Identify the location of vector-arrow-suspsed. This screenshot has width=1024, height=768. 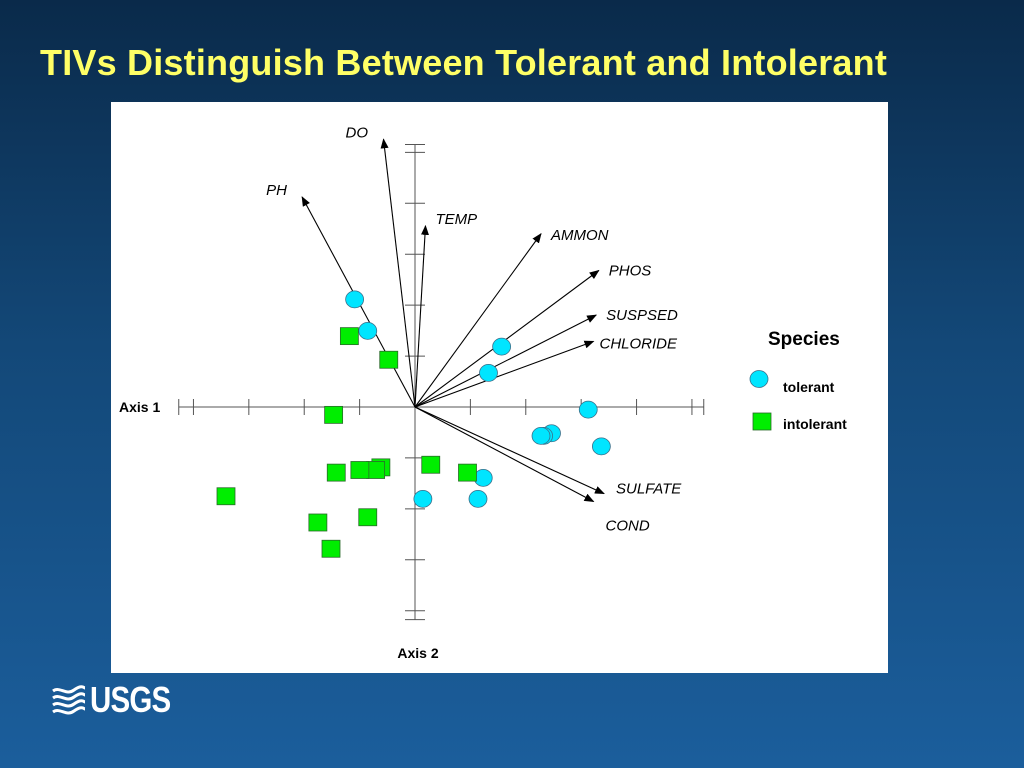
(506, 361).